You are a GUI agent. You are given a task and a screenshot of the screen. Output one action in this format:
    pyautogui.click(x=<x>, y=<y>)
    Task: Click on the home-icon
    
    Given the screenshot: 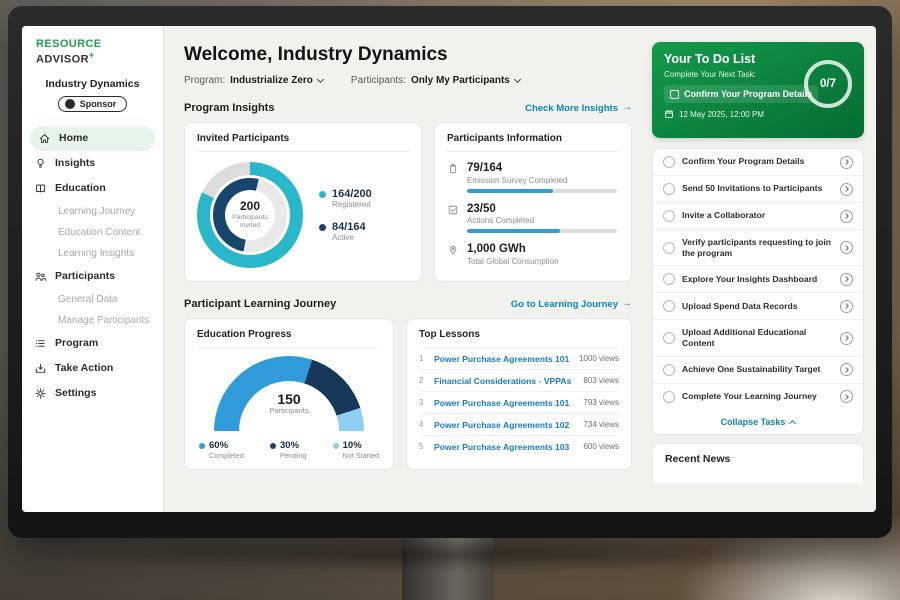 What is the action you would take?
    pyautogui.click(x=44, y=138)
    